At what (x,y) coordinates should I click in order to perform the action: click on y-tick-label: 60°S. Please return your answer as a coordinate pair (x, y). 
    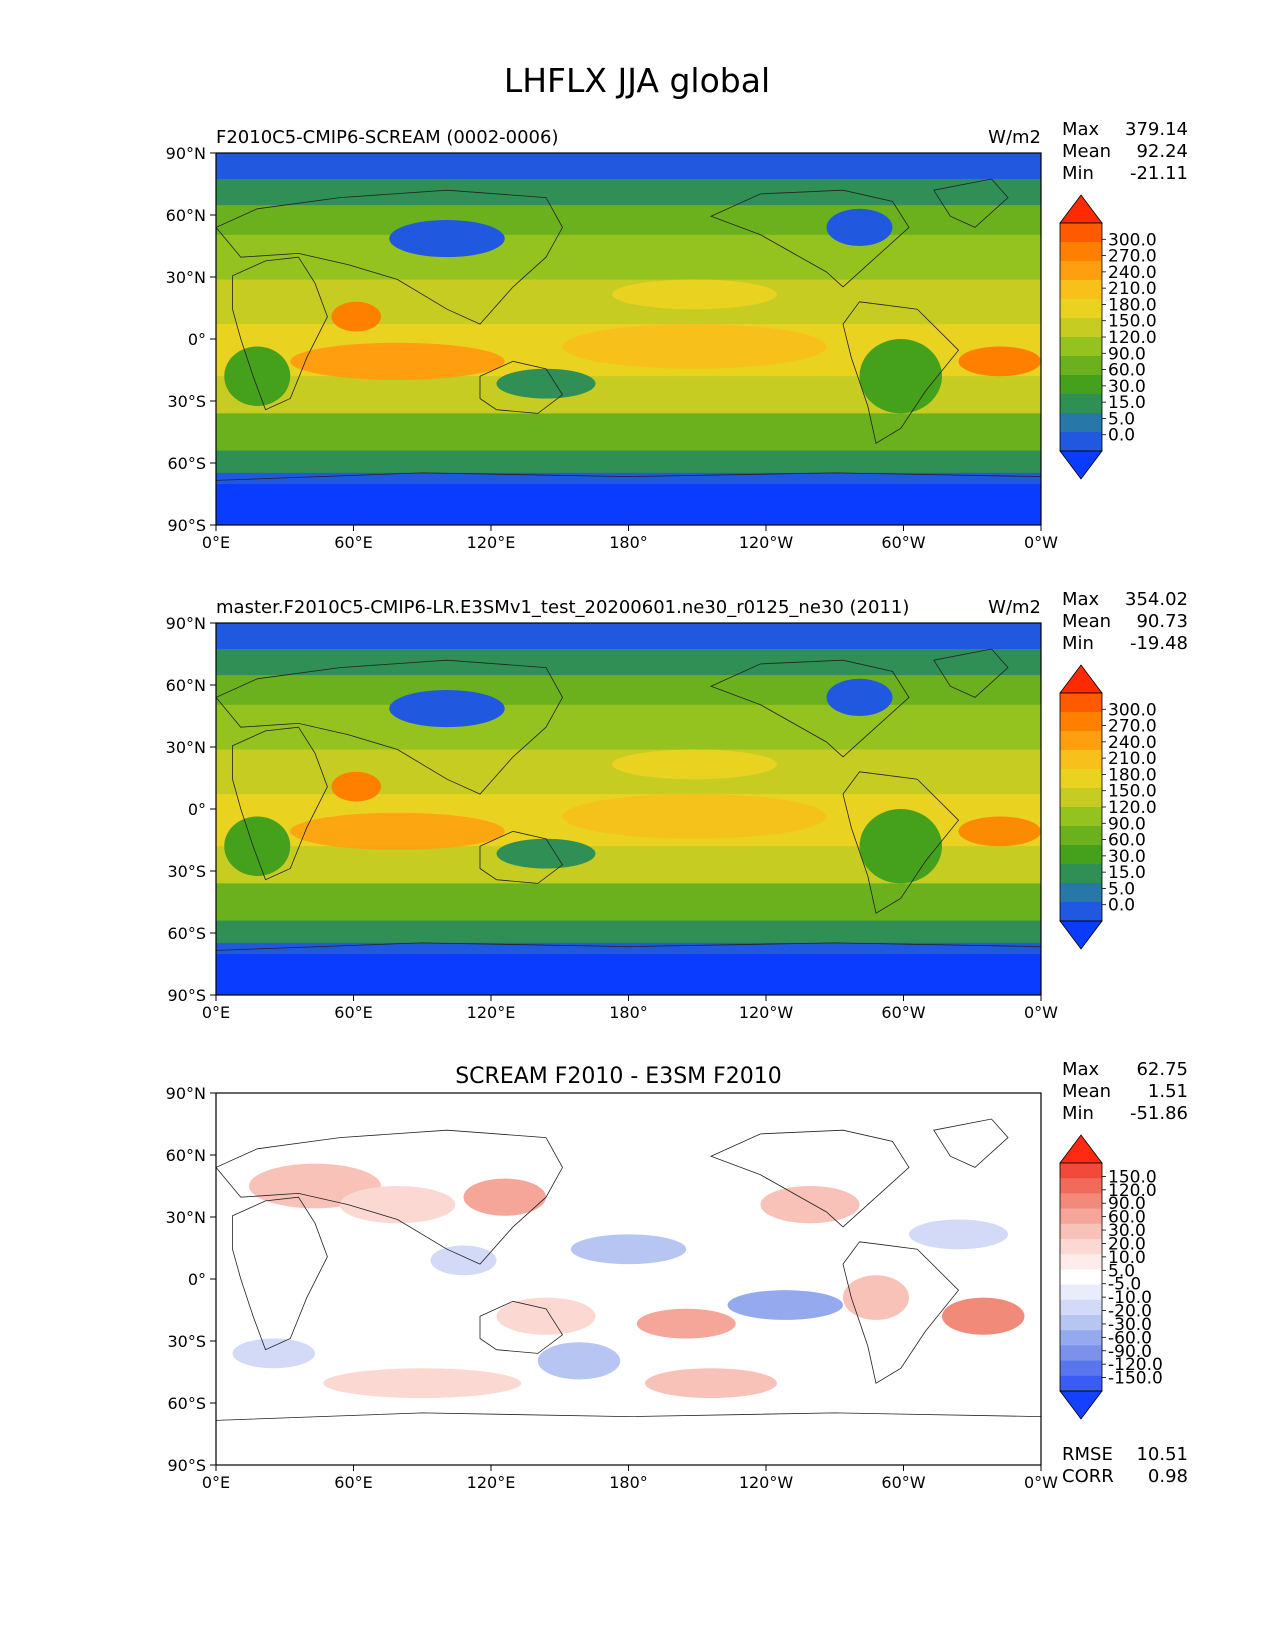
    Looking at the image, I should click on (186, 933).